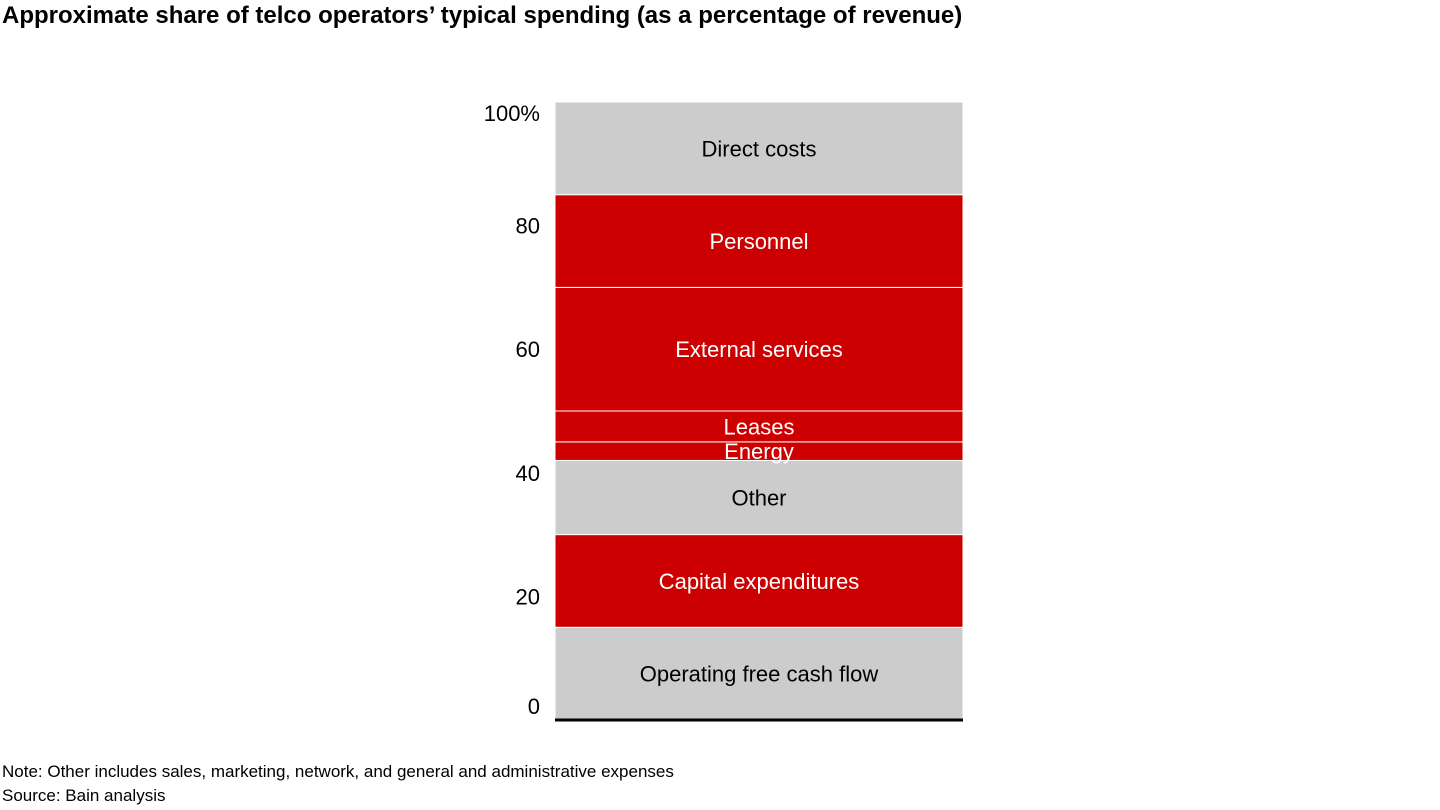 This screenshot has width=1440, height=810. I want to click on bar-segment-label: Operating free cash flow, so click(759, 674).